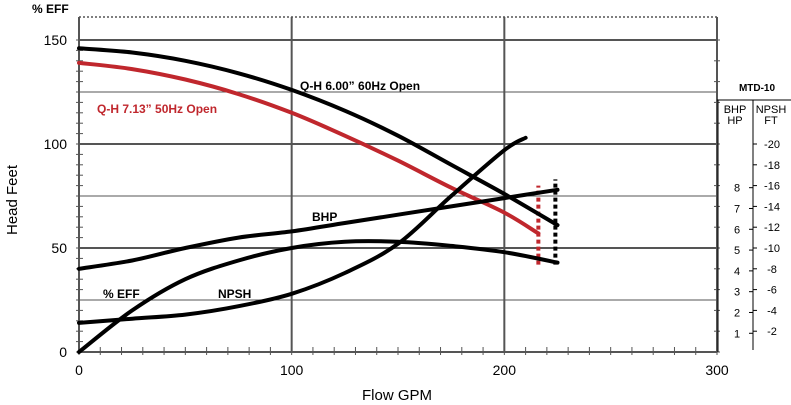  What do you see at coordinates (735, 110) in the screenshot?
I see `bhp-header-line1: BHP` at bounding box center [735, 110].